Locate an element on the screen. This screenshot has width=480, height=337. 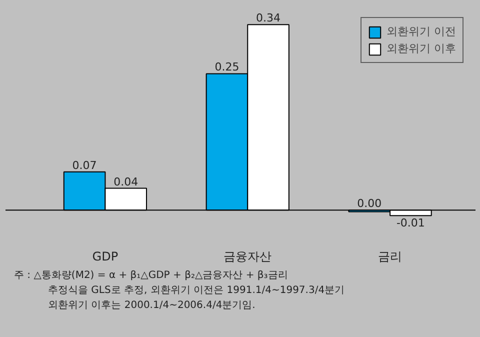
text: 추정식을 GLS로 추정, 외환위기 이전은 1991.1/4~1997.3/4분기 is located at coordinates (196, 291).